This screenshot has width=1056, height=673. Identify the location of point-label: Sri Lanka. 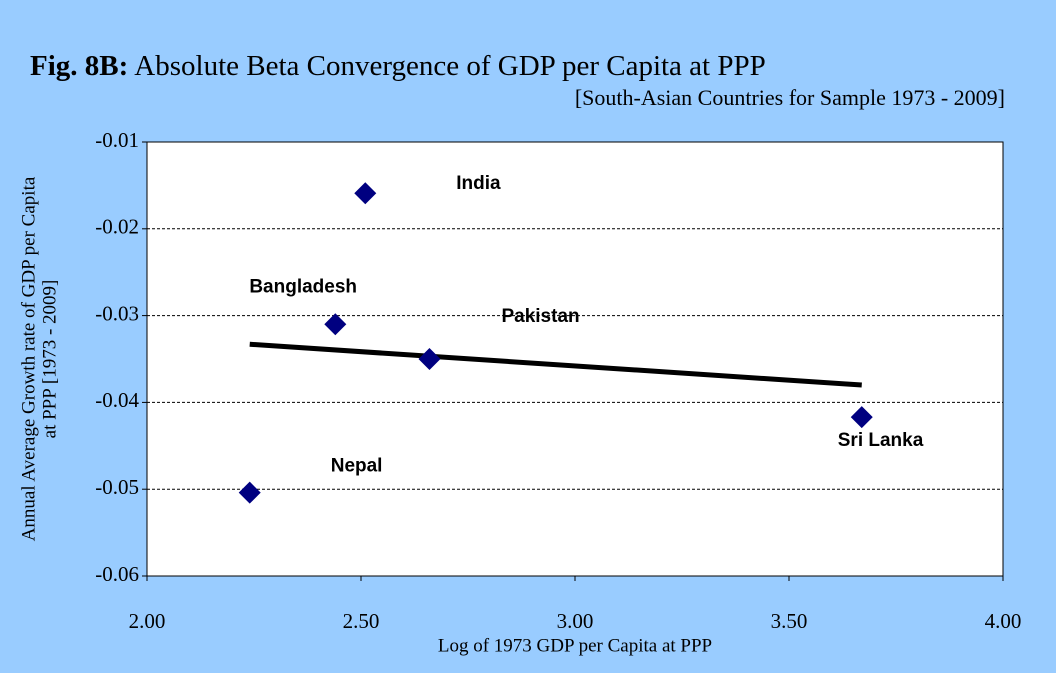
(881, 440).